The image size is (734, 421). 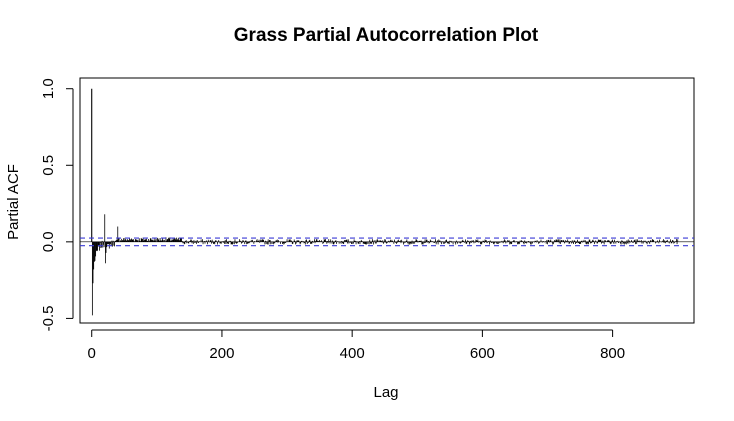 What do you see at coordinates (13, 202) in the screenshot?
I see `y-axis-label: Partial ACF` at bounding box center [13, 202].